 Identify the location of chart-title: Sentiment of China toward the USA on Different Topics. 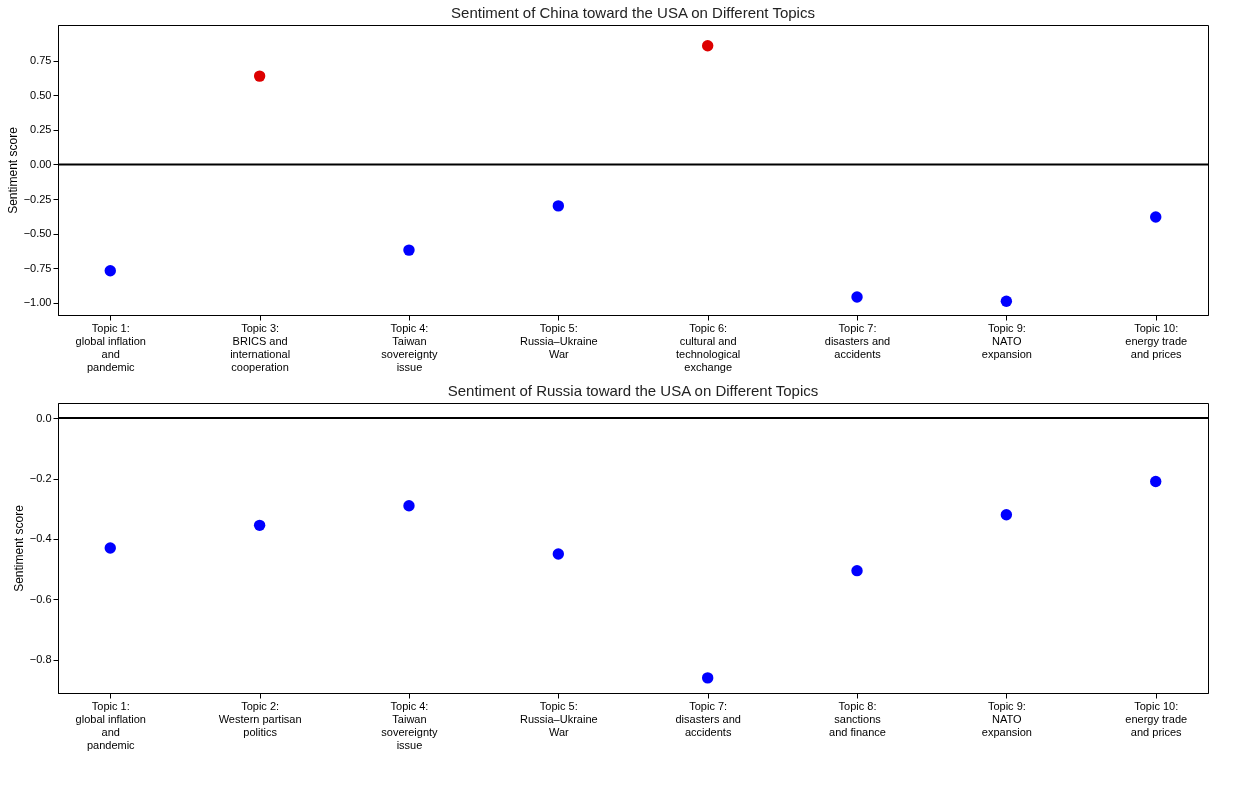
(633, 12).